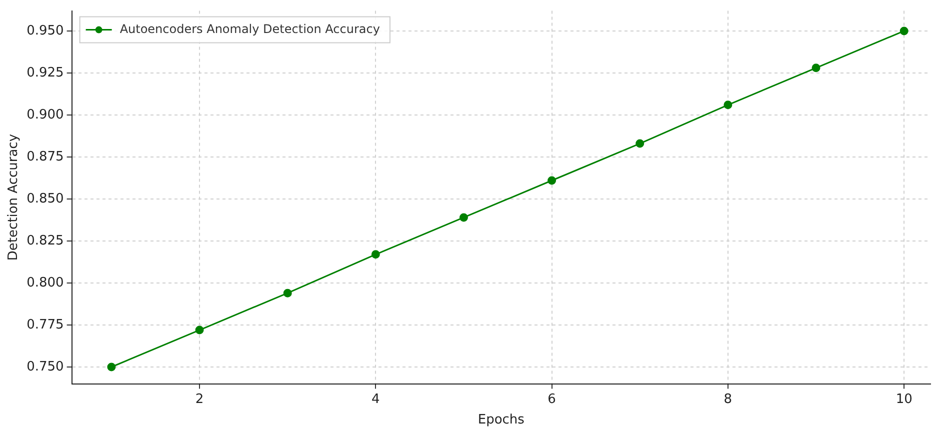 The height and width of the screenshot is (434, 936). Describe the element at coordinates (45, 324) in the screenshot. I see `y-tick-label: 0.775` at that location.